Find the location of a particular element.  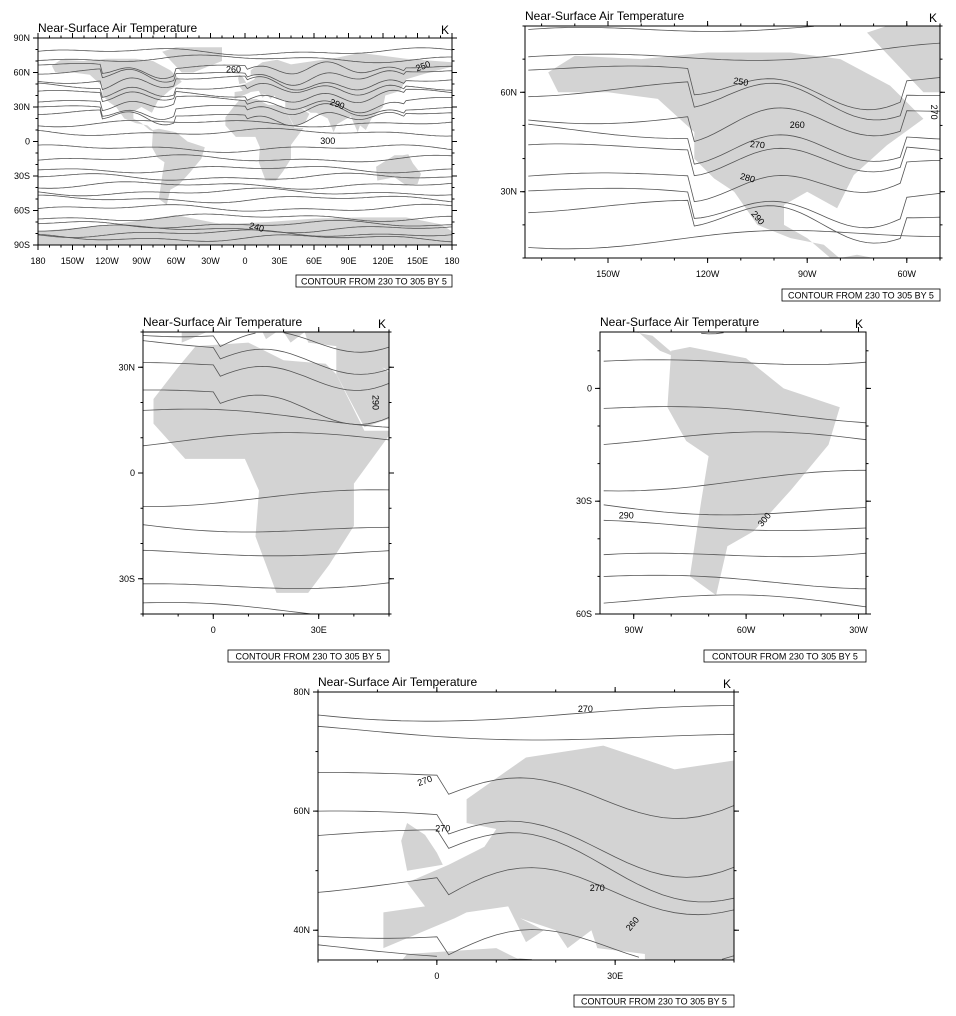

x-tick-label: 60E is located at coordinates (314, 261).